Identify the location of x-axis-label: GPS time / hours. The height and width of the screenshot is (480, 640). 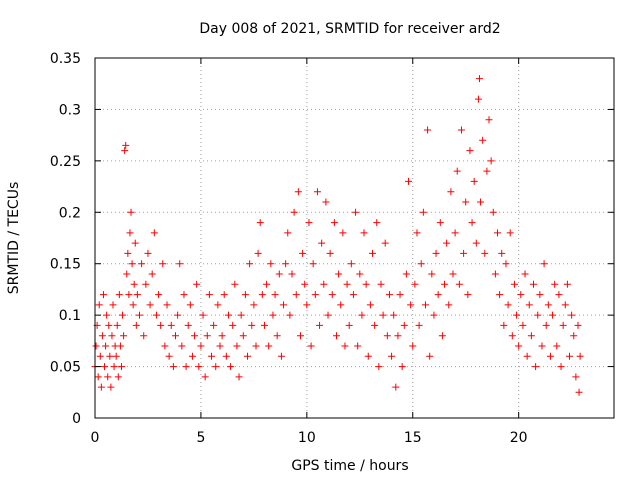
(349, 466).